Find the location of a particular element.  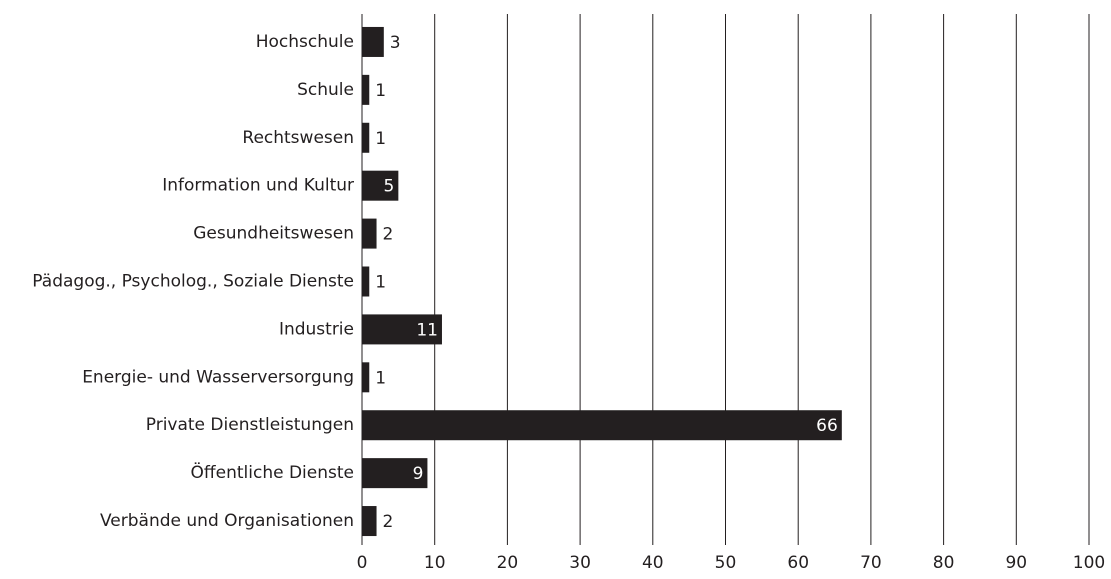

x-tick-label: 80 is located at coordinates (944, 563).